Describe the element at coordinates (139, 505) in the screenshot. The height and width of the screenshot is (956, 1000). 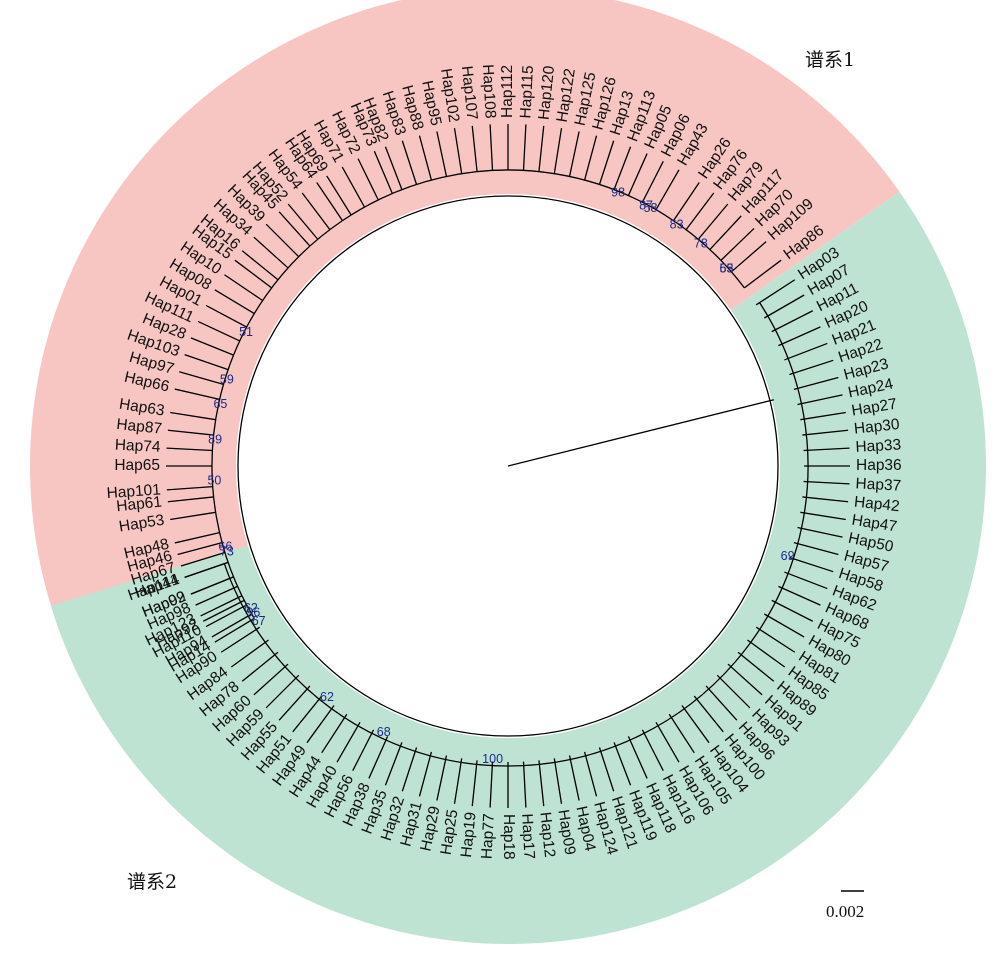
I see `lineage1-tip-label: Hap61` at that location.